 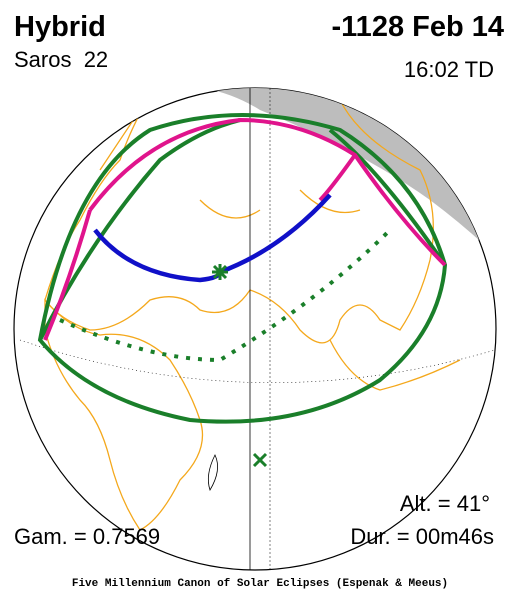 What do you see at coordinates (418, 27) in the screenshot?
I see `eclipse-date: -1128 Feb 14` at bounding box center [418, 27].